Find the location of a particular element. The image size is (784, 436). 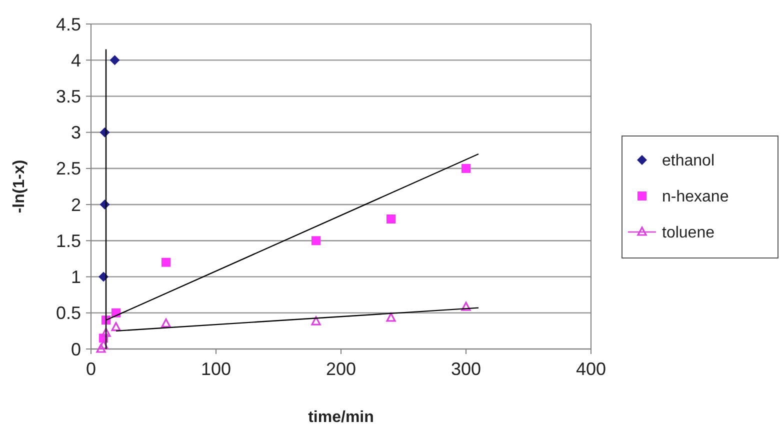

y-tick-label: 3 is located at coordinates (75, 132).